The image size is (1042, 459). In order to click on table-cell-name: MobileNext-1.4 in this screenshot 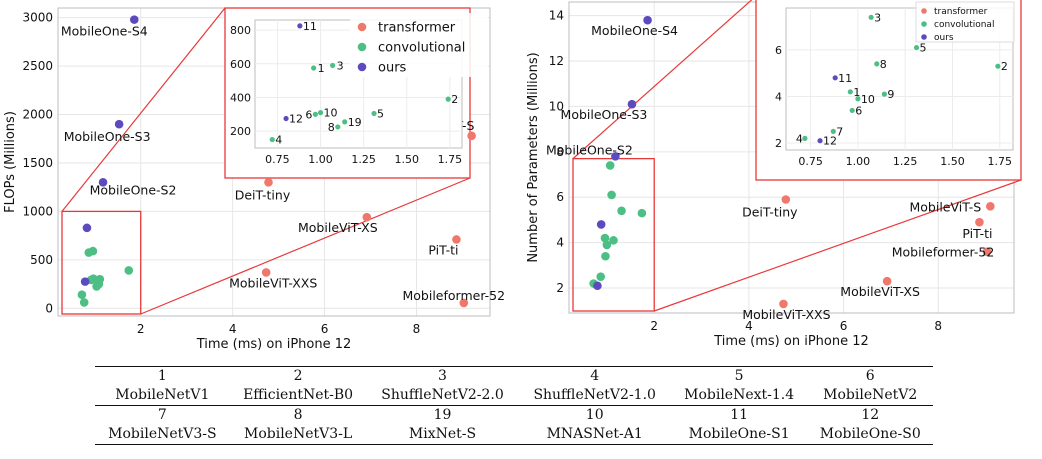, I will do `click(739, 395)`.